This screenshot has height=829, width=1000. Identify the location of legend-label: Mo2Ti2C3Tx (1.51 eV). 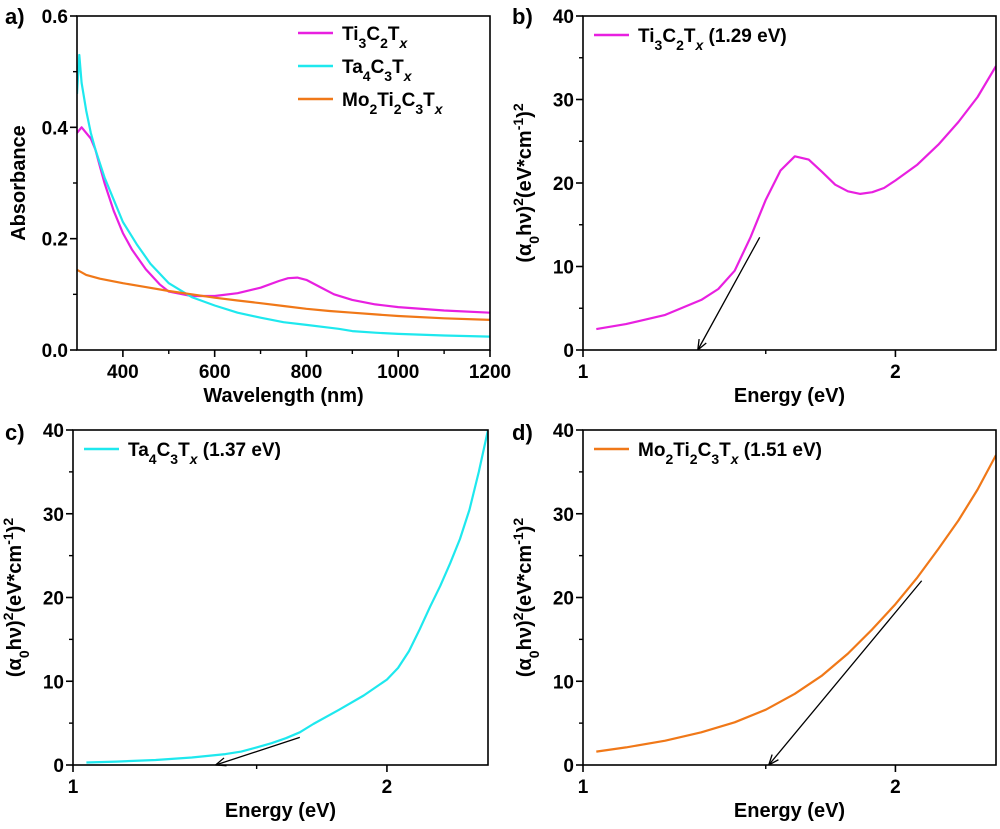
(730, 453).